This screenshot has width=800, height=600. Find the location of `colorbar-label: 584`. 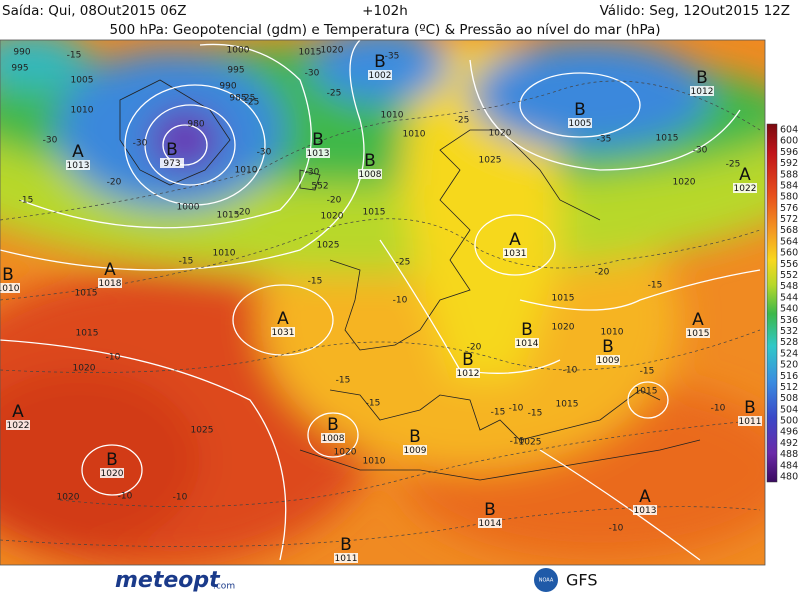

colorbar-label: 584 is located at coordinates (789, 185).